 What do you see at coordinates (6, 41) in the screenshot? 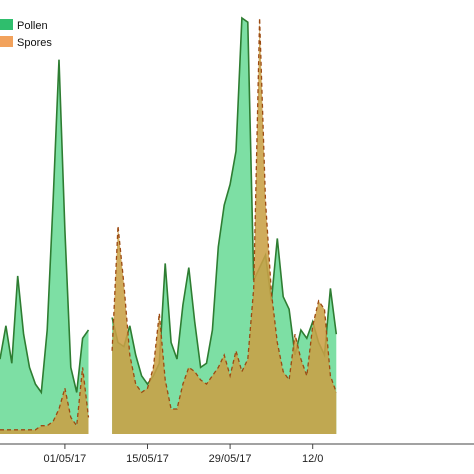
I see `legend-swatch-spores` at bounding box center [6, 41].